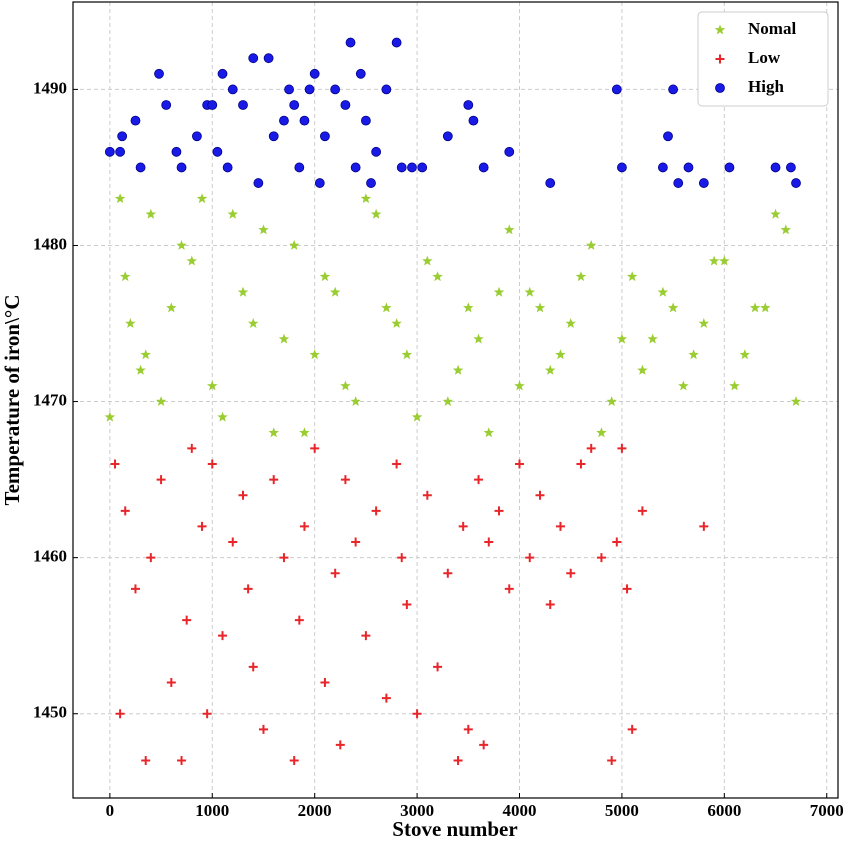  What do you see at coordinates (763, 59) in the screenshot?
I see `legend: Nomal Low High` at bounding box center [763, 59].